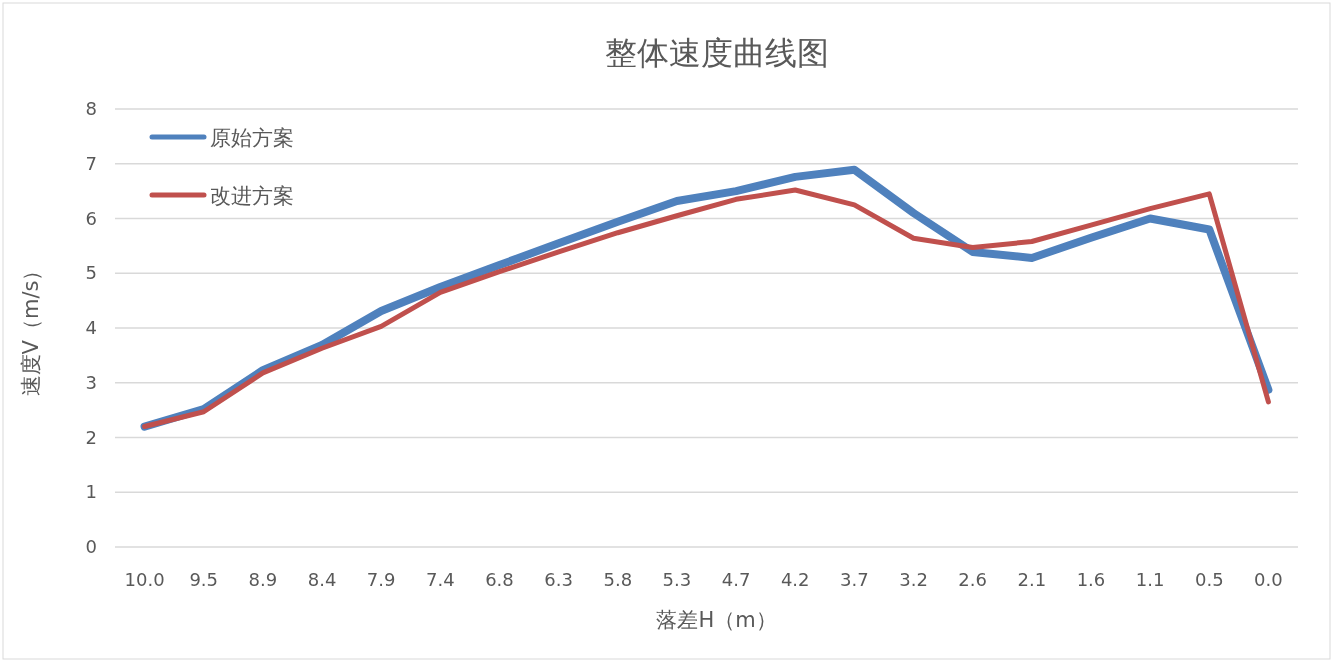 This screenshot has height=662, width=1333. I want to click on y-tick-label: 0, so click(91, 546).